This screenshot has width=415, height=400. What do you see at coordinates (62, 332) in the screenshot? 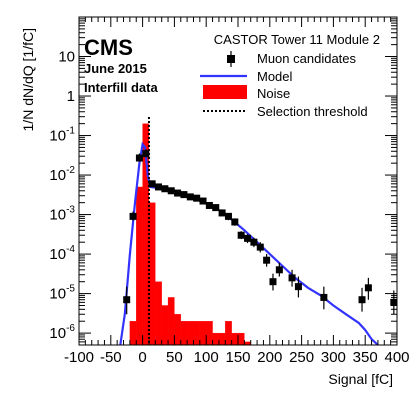
I see `y-tick-label: 10⁻⁶` at bounding box center [62, 332].